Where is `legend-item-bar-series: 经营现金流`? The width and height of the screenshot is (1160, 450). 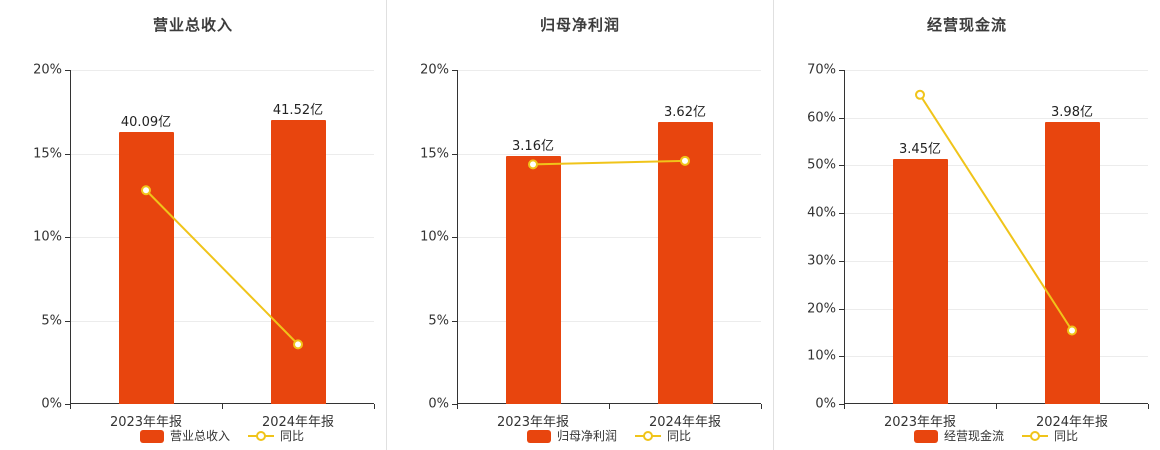 legend-item-bar-series: 经营现金流 is located at coordinates (958, 436).